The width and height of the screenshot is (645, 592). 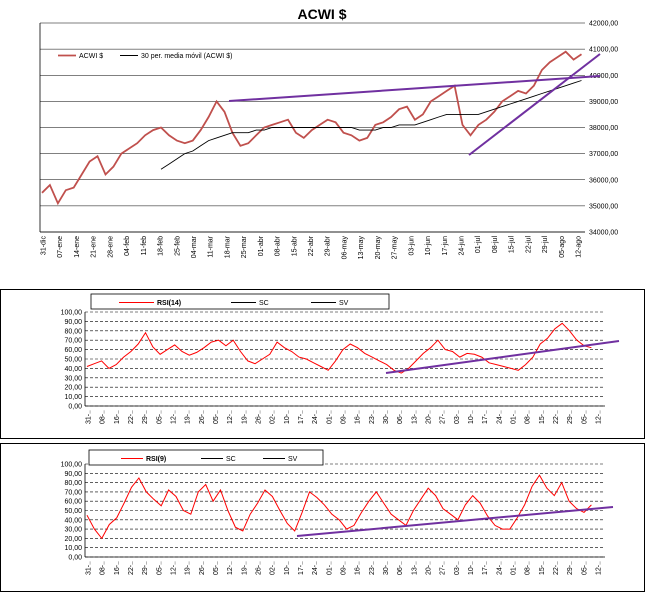 What do you see at coordinates (414, 417) in the screenshot?
I see `x-tick-label: 13-..` at bounding box center [414, 417].